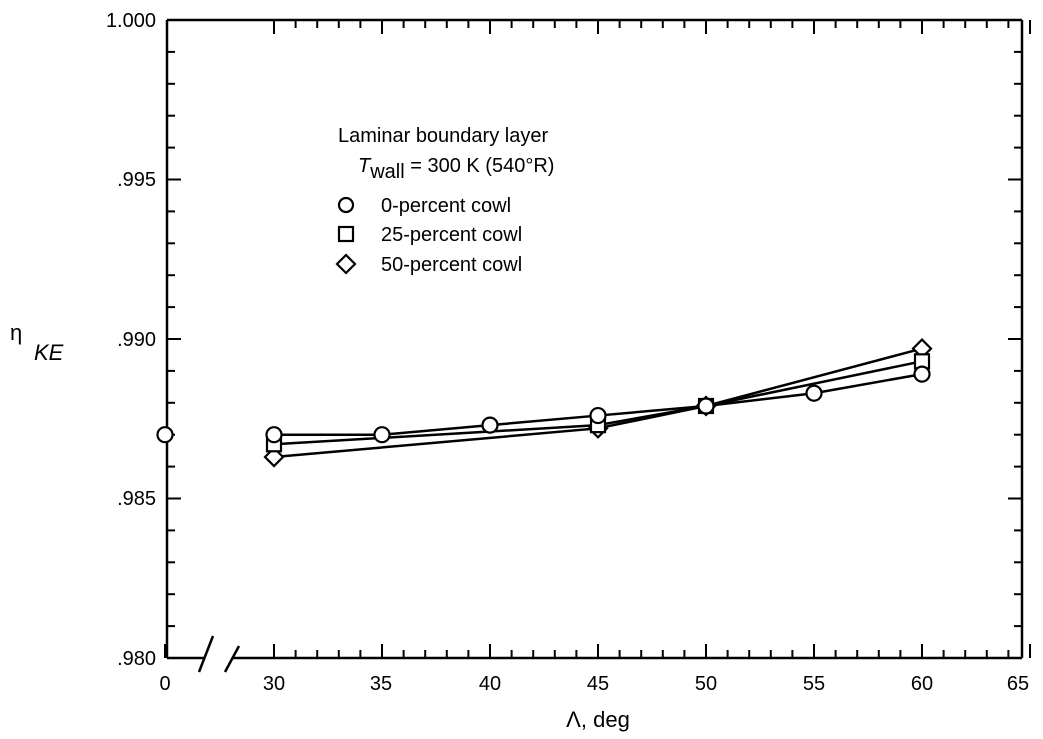  I want to click on x-tick-label-0: 0, so click(164, 684).